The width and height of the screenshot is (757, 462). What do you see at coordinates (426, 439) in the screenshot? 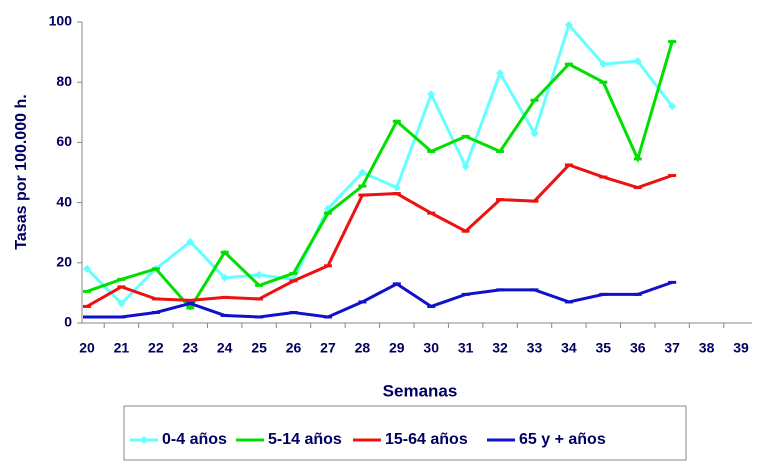
I see `legend-label: 15-64 años` at bounding box center [426, 439].